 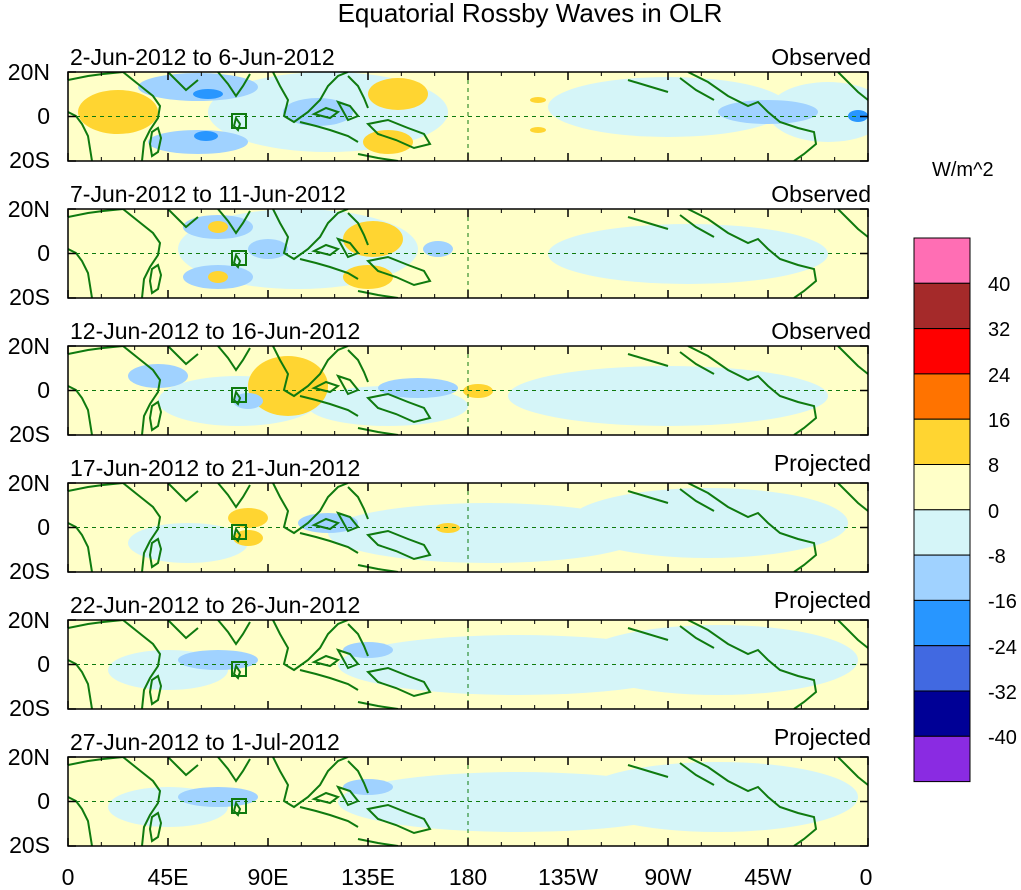 I want to click on colorbar-label: -8, so click(x=997, y=557).